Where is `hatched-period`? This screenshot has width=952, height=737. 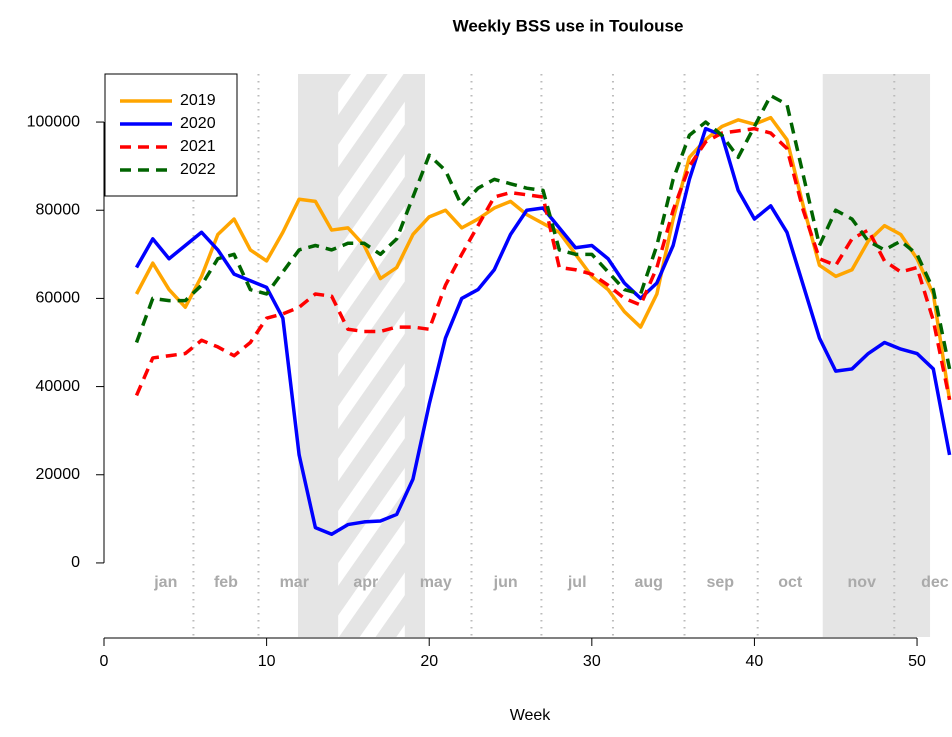 hatched-period is located at coordinates (371, 355).